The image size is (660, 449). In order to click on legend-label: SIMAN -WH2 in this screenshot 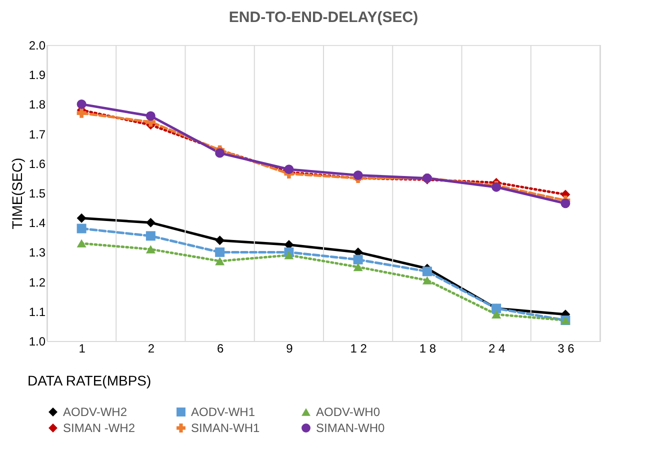, I will do `click(99, 428)`.